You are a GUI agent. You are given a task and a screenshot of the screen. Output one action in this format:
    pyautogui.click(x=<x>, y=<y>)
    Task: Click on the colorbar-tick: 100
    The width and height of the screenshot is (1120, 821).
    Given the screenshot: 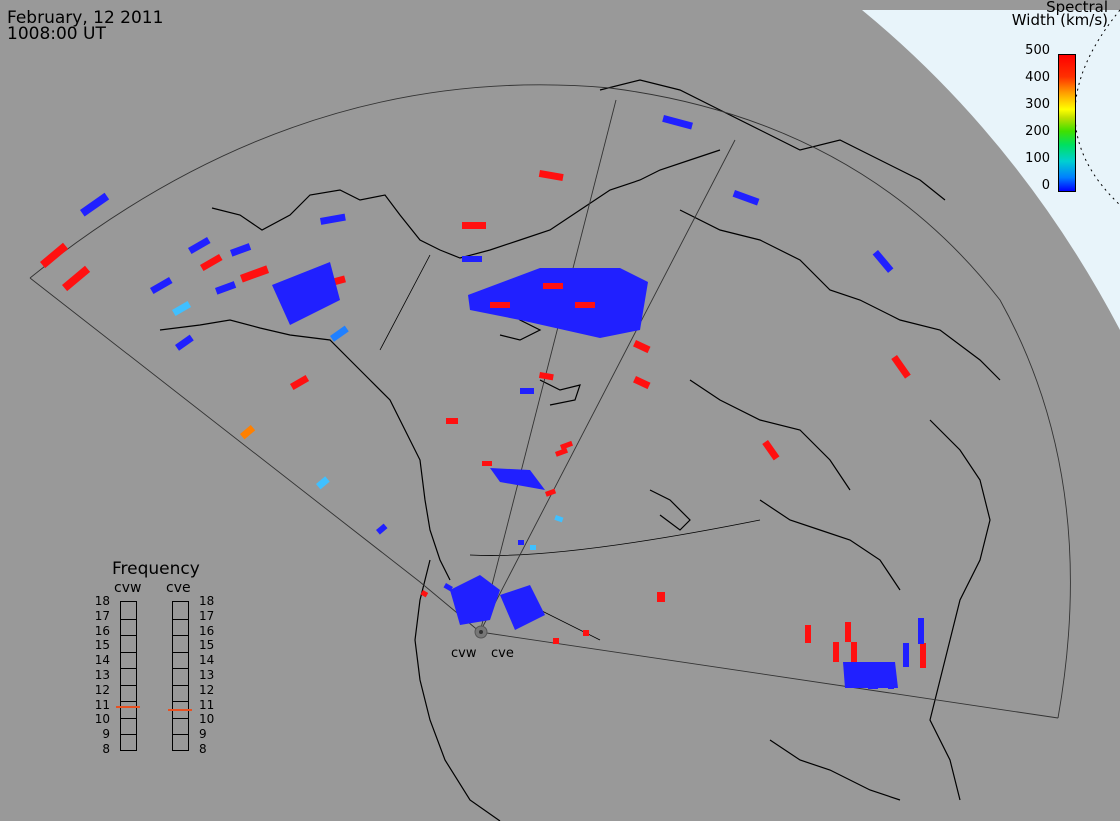 What is the action you would take?
    pyautogui.click(x=1037, y=158)
    